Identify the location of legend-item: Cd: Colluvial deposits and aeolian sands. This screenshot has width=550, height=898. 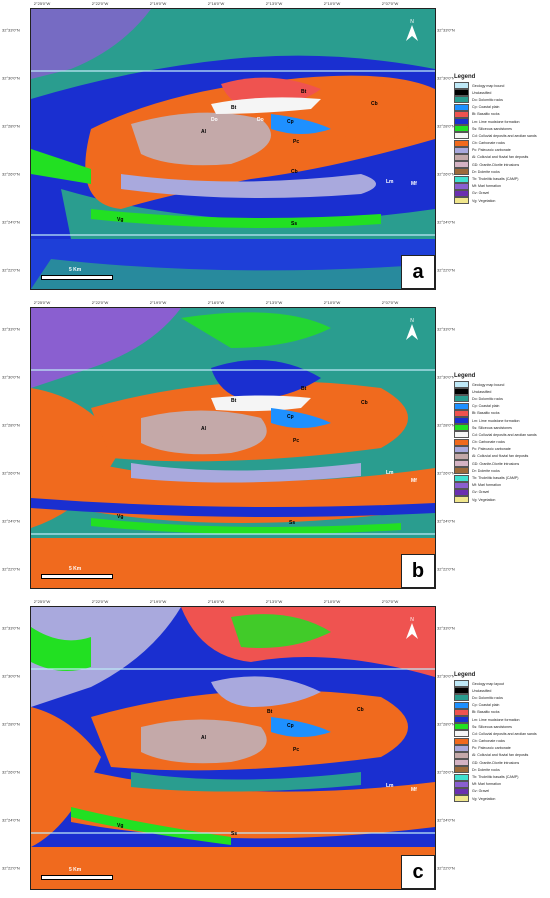
(500, 435).